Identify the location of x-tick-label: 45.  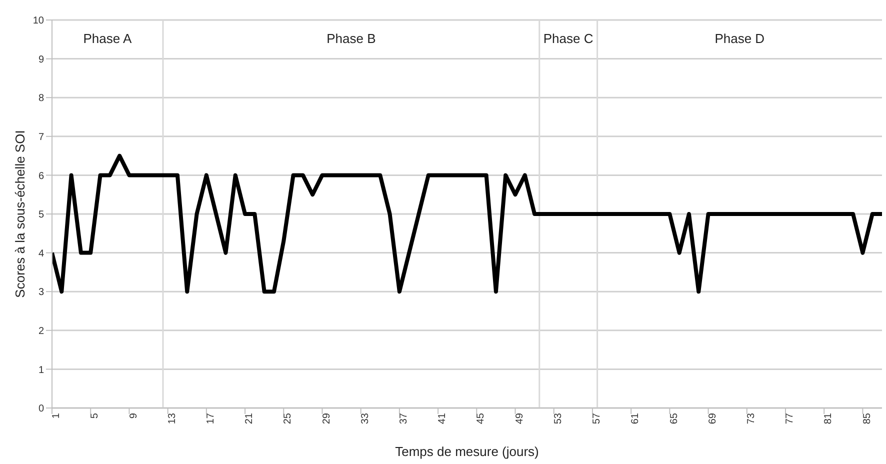
(481, 418).